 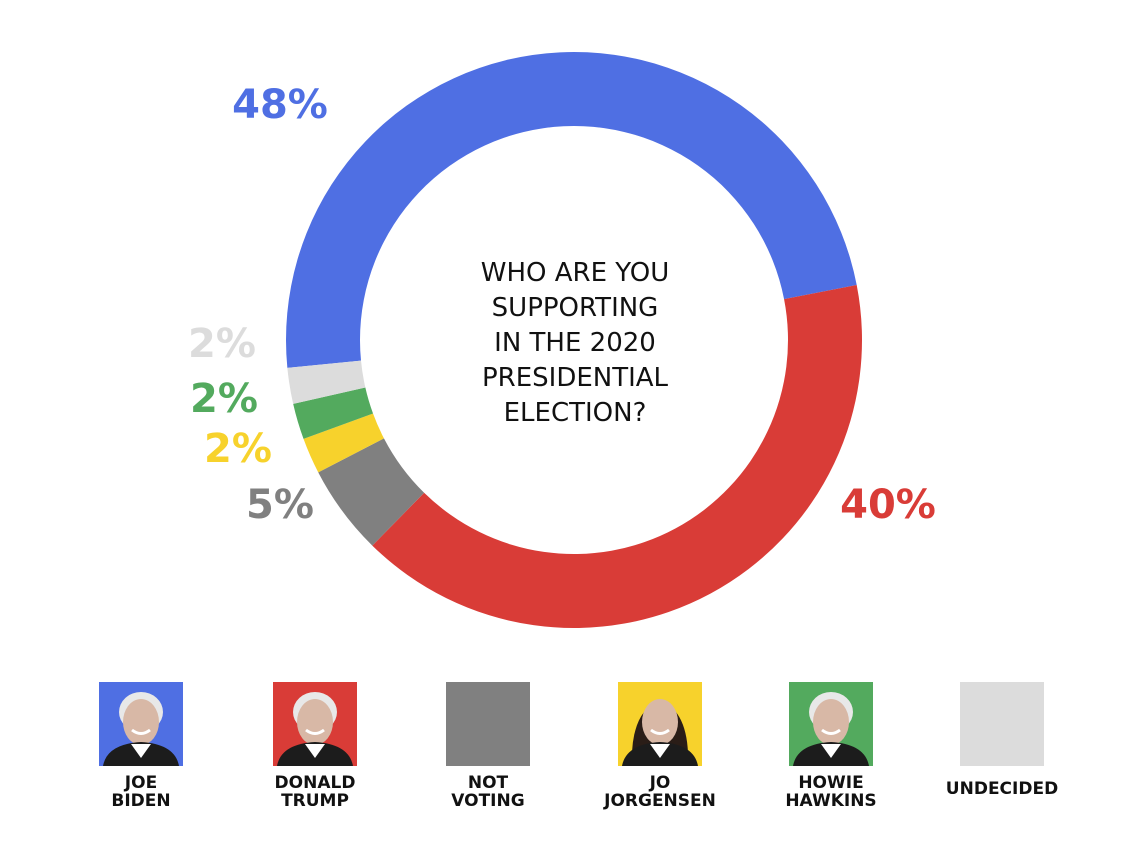 I want to click on slice-howie-hawkins, so click(x=333, y=413).